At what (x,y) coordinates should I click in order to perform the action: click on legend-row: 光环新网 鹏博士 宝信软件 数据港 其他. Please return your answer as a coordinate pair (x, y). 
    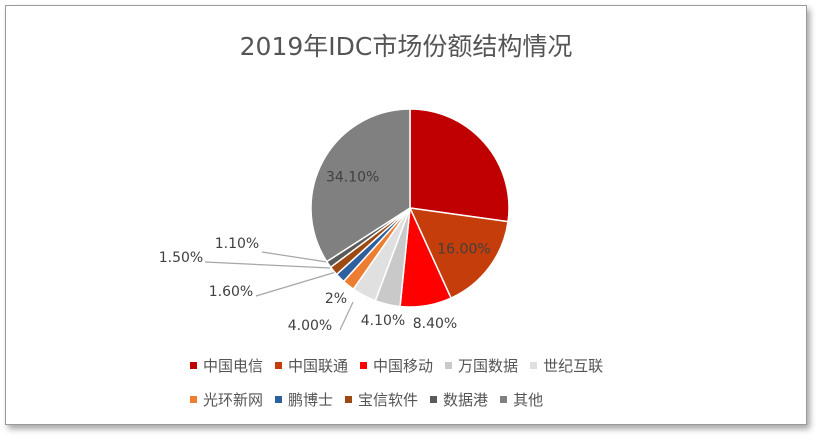
    Looking at the image, I should click on (430, 399).